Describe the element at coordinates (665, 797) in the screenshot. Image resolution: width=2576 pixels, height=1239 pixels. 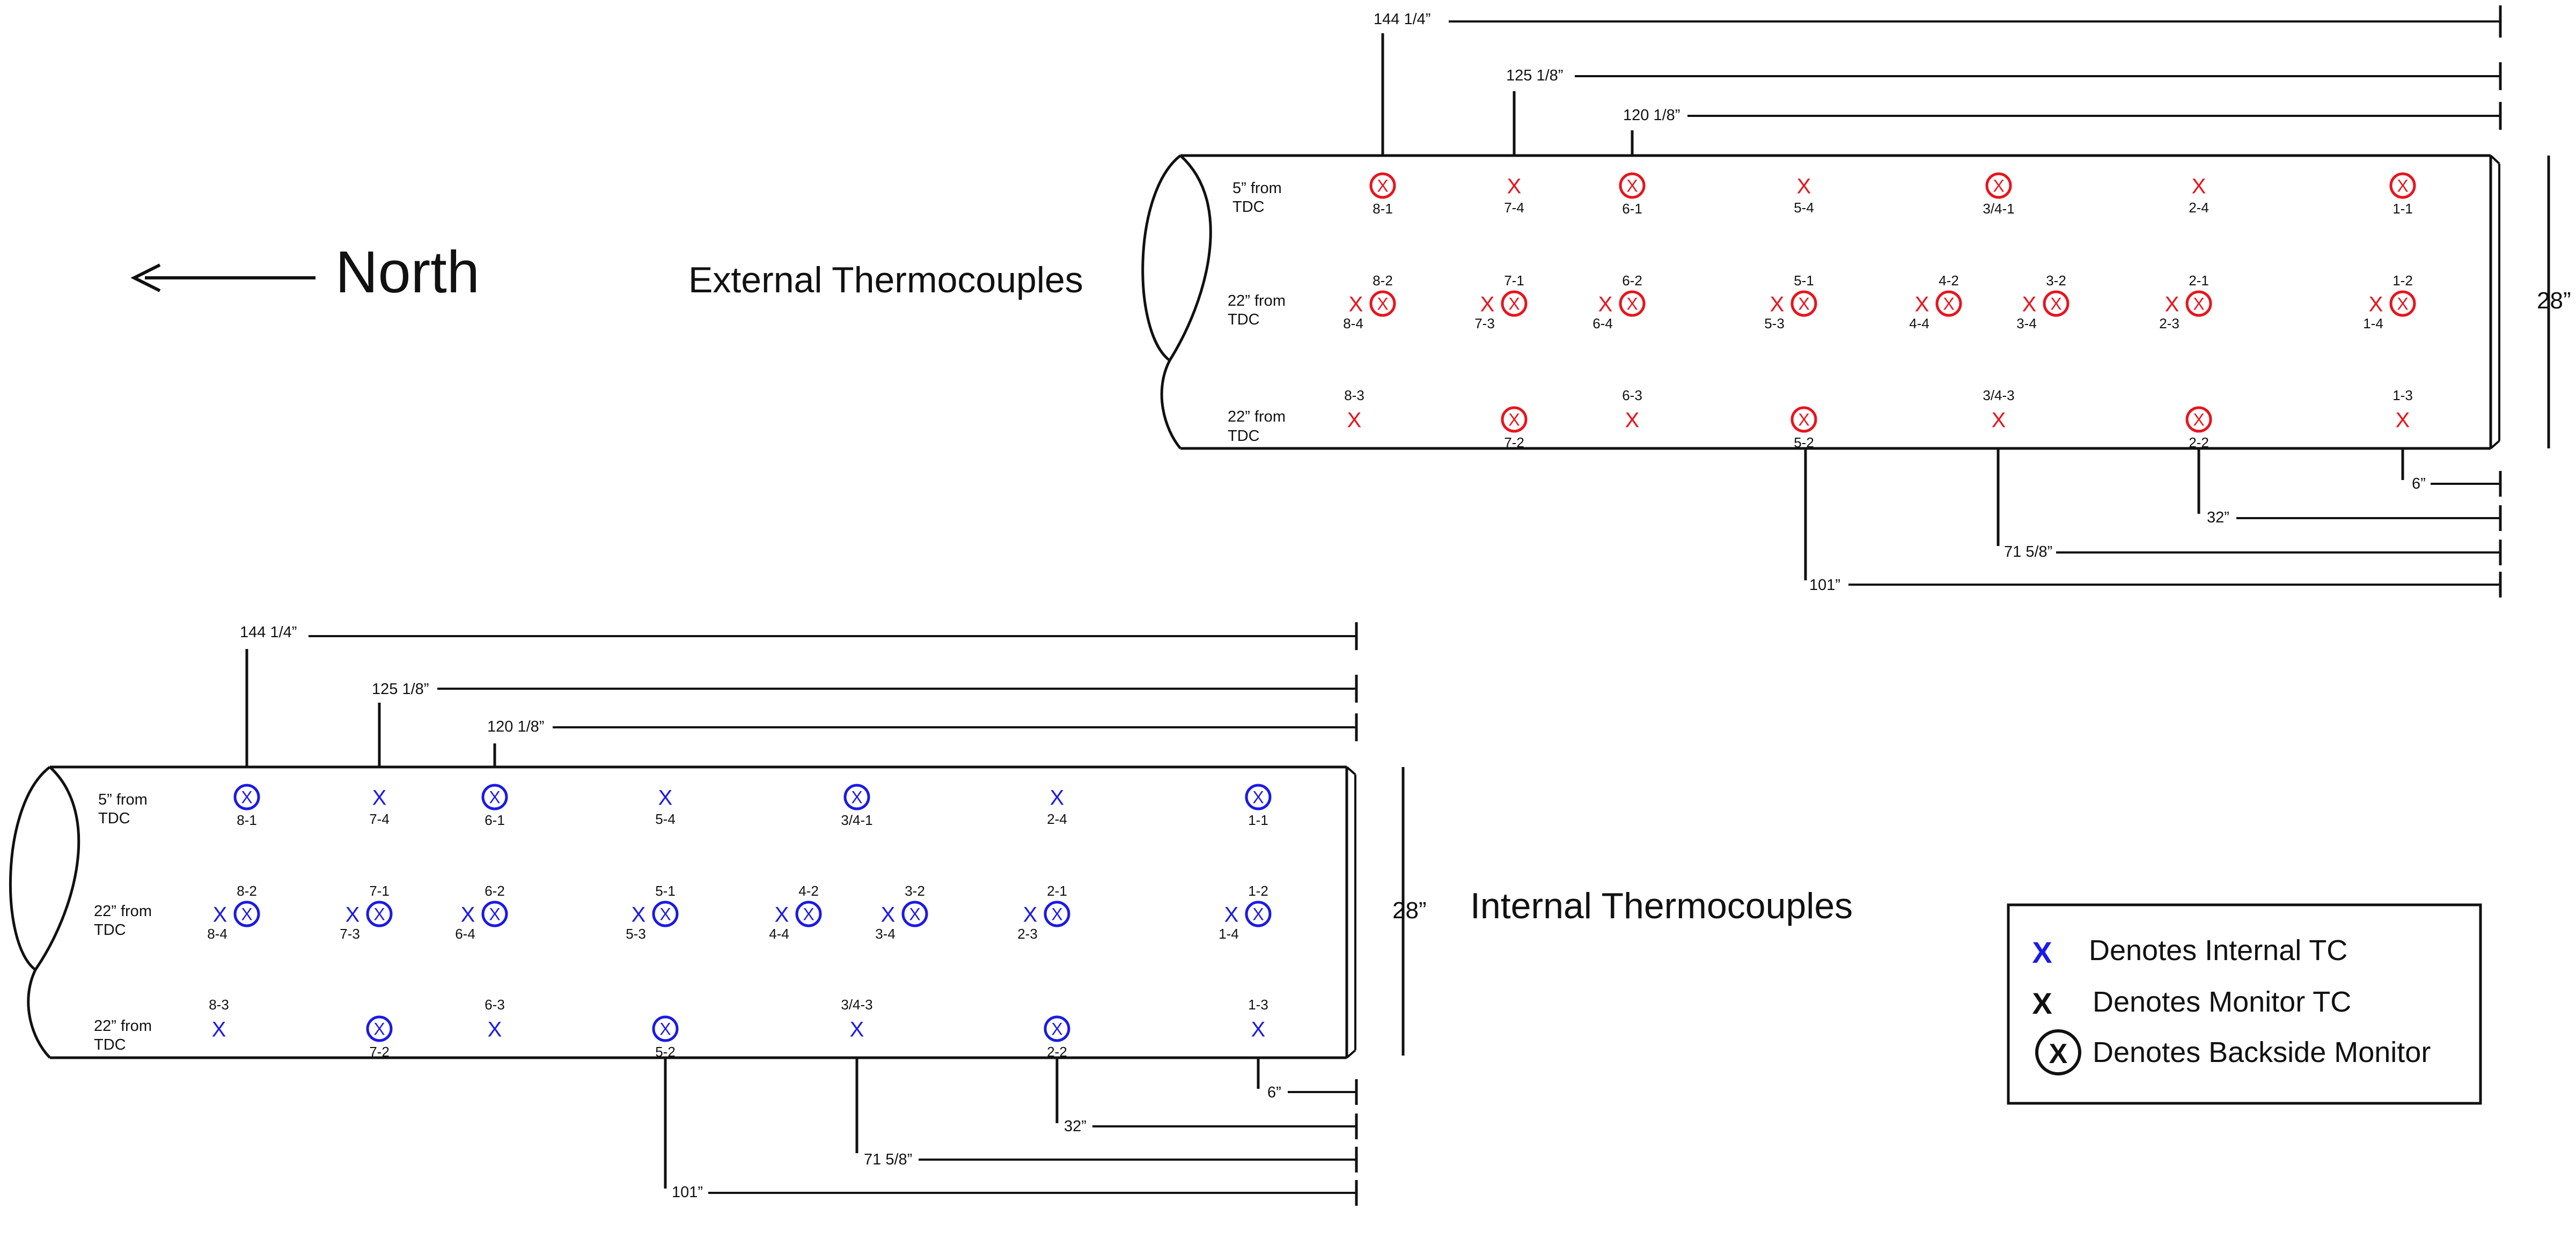
I see `internal-tc-3-monitor-icon: X` at that location.